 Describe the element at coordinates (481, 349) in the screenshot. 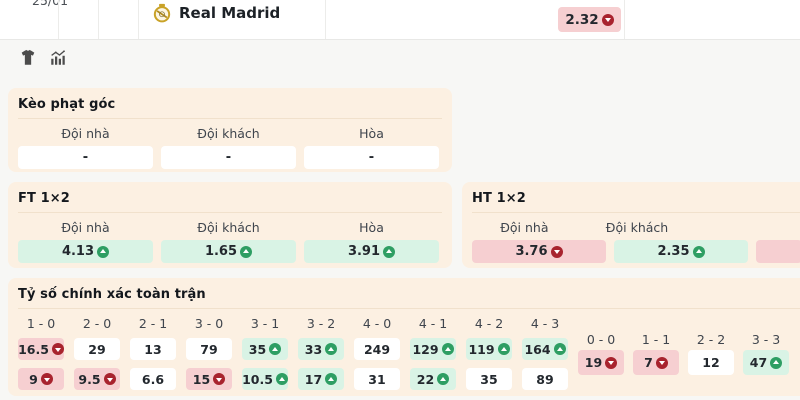

I see `odds-value: 119` at that location.